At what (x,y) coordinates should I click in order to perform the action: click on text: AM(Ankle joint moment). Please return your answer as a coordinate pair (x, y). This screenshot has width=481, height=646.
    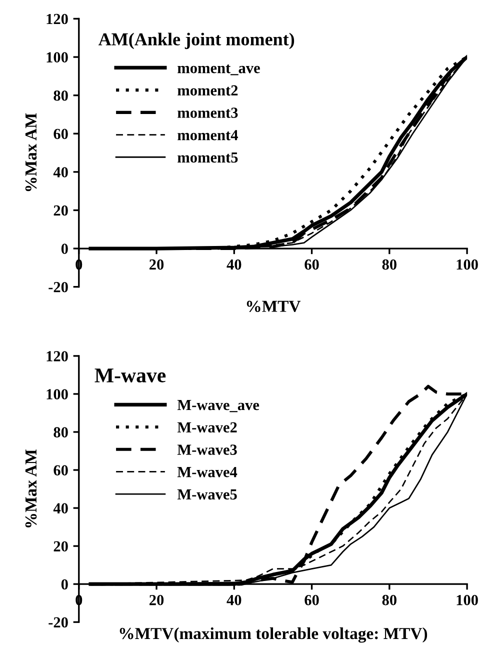
    Looking at the image, I should click on (196, 41).